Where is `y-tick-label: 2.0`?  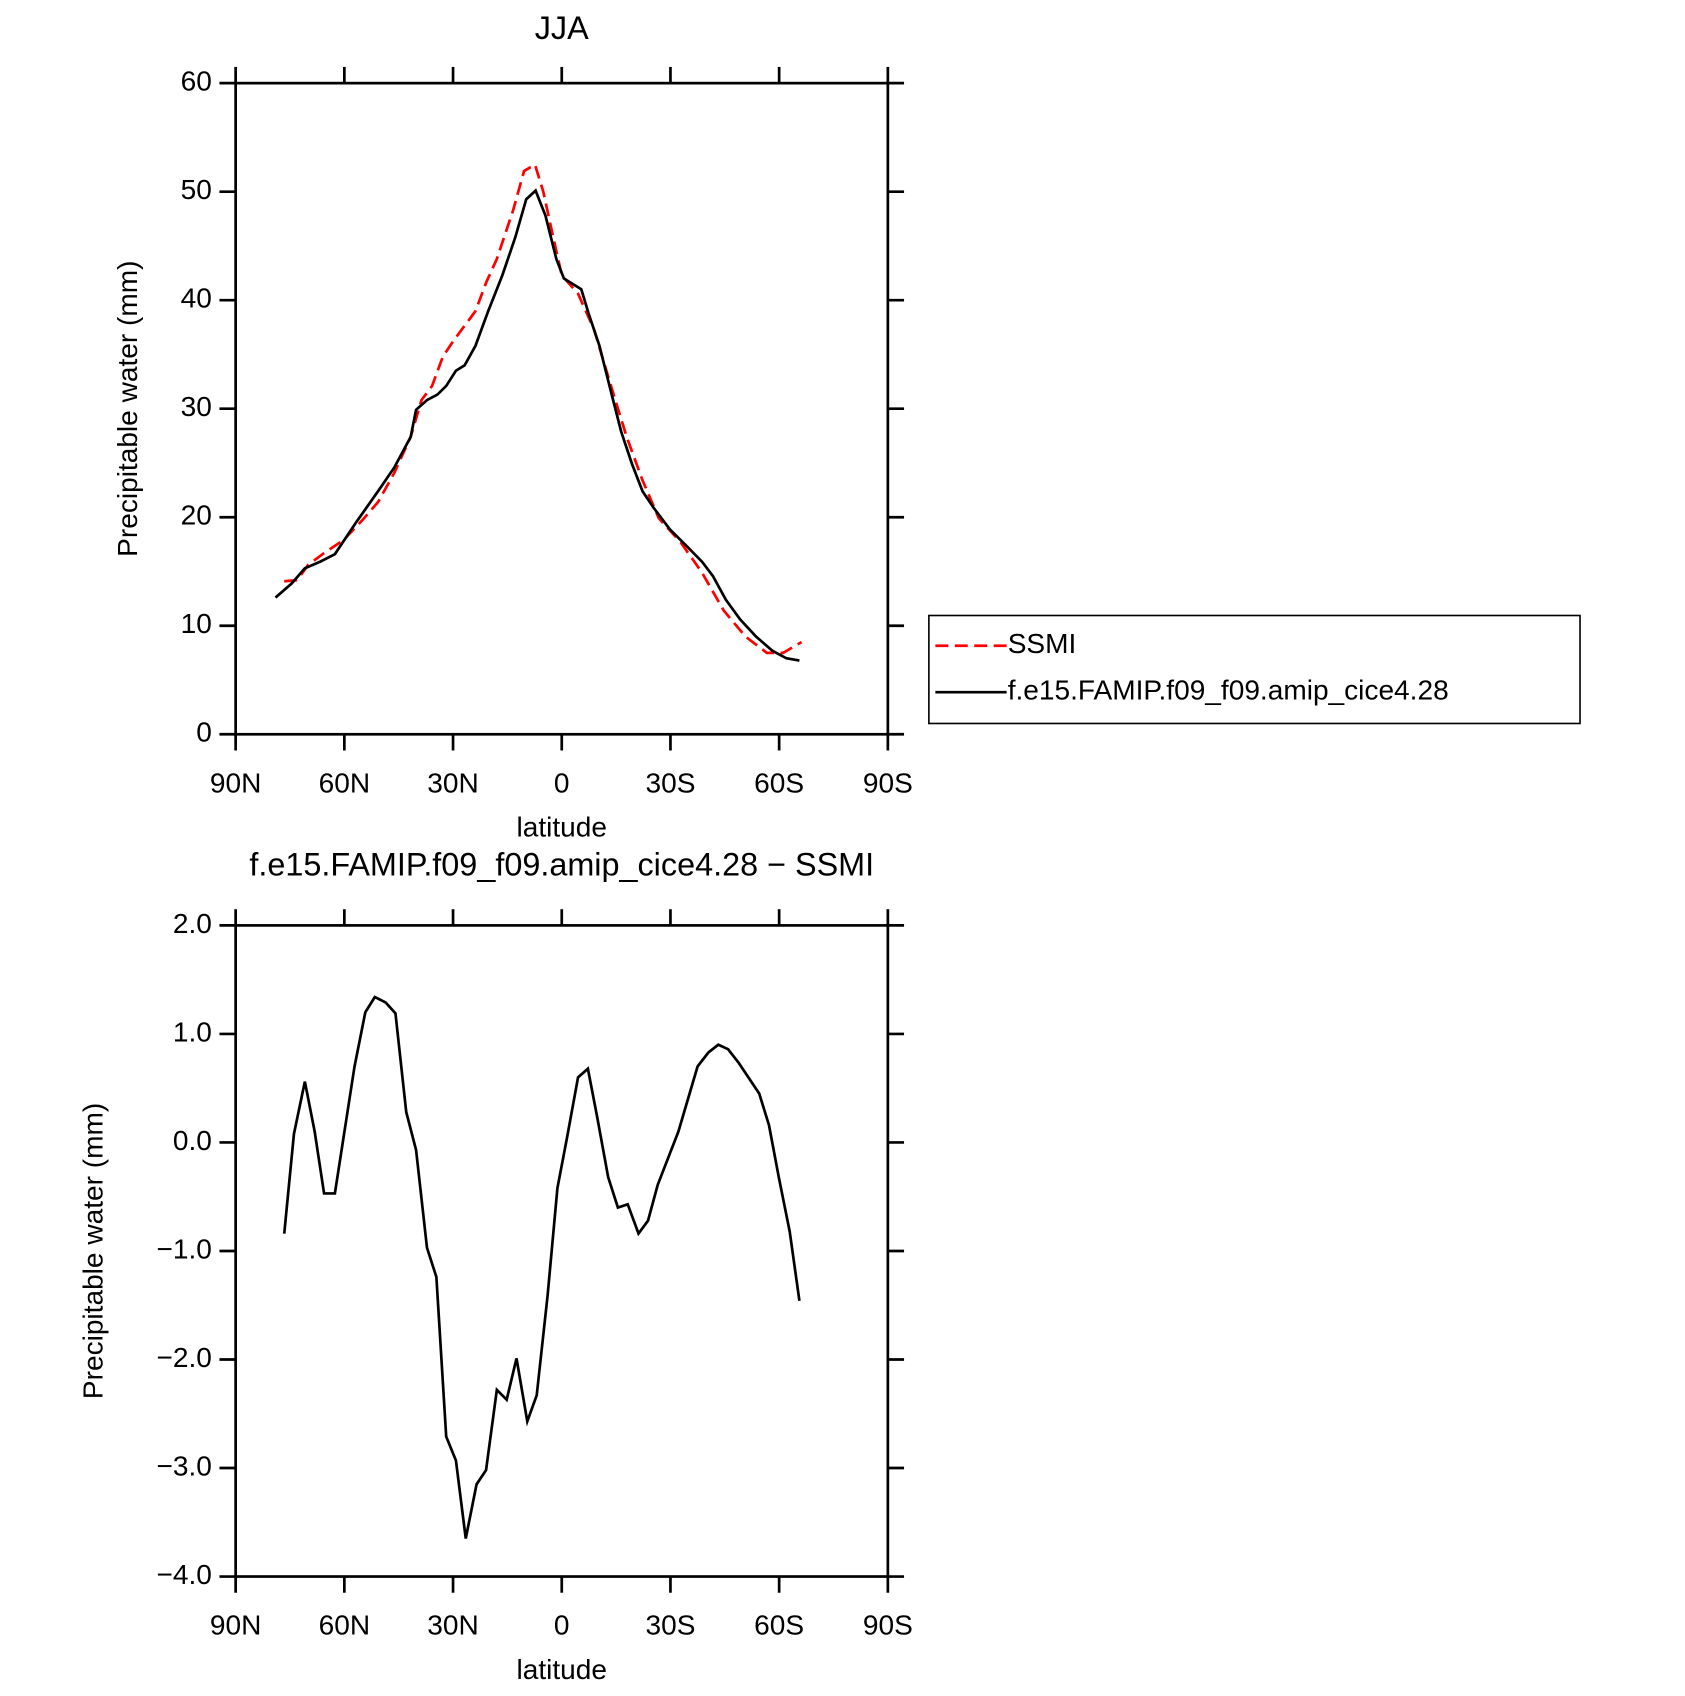
y-tick-label: 2.0 is located at coordinates (192, 923).